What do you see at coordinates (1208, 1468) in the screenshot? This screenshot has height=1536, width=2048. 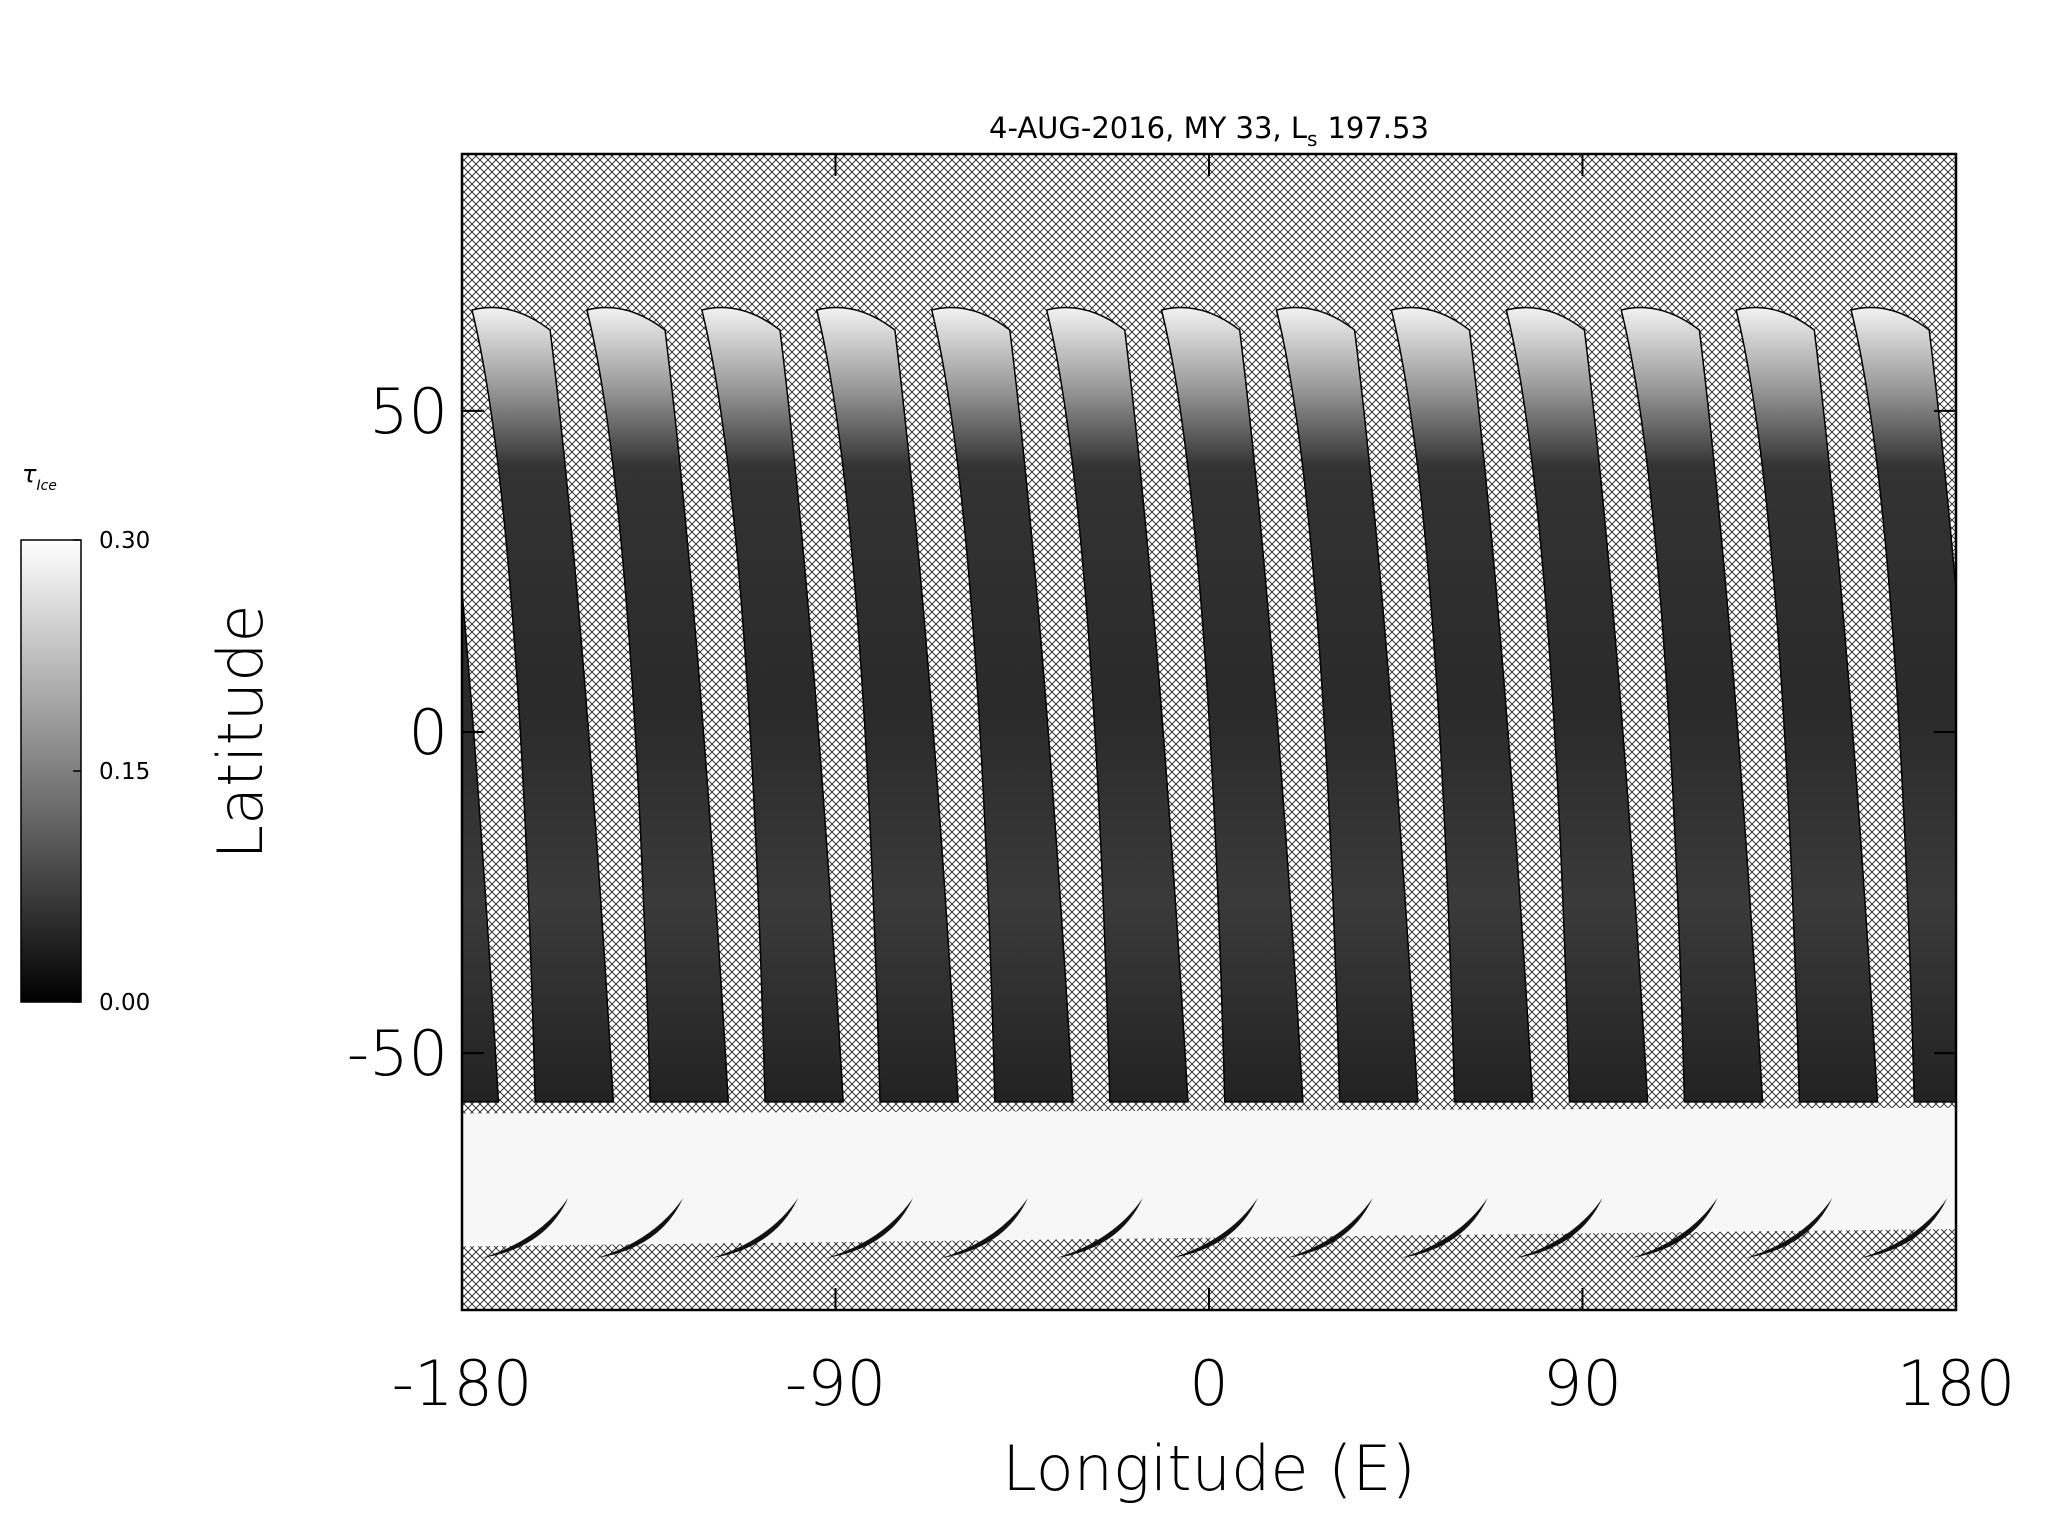 I see `x-axis-label: Longitude (E)` at bounding box center [1208, 1468].